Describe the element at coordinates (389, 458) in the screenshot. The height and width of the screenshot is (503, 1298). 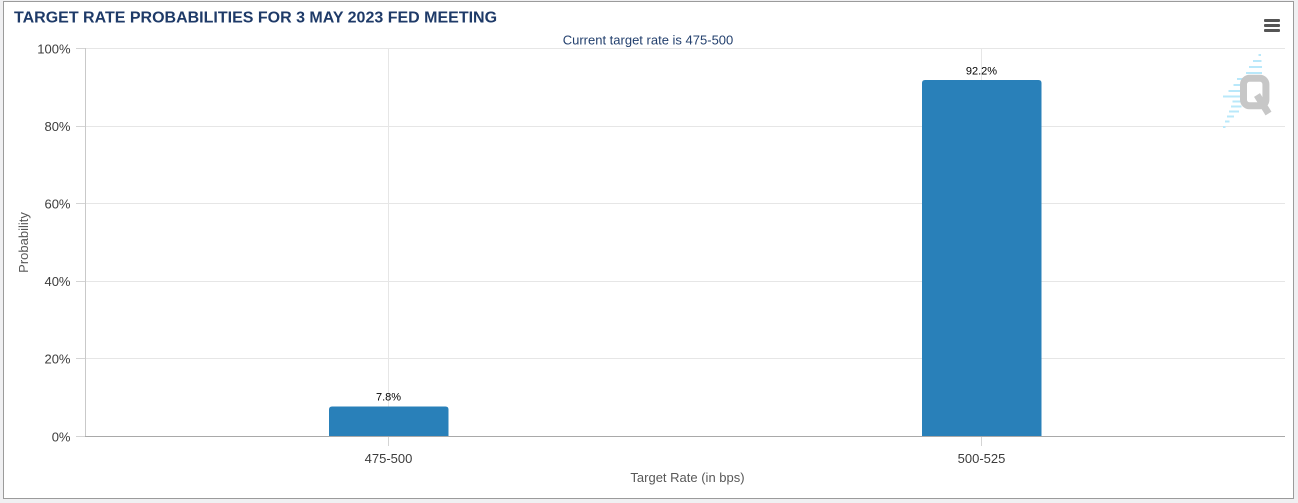
I see `svg-text: 475-500` at that location.